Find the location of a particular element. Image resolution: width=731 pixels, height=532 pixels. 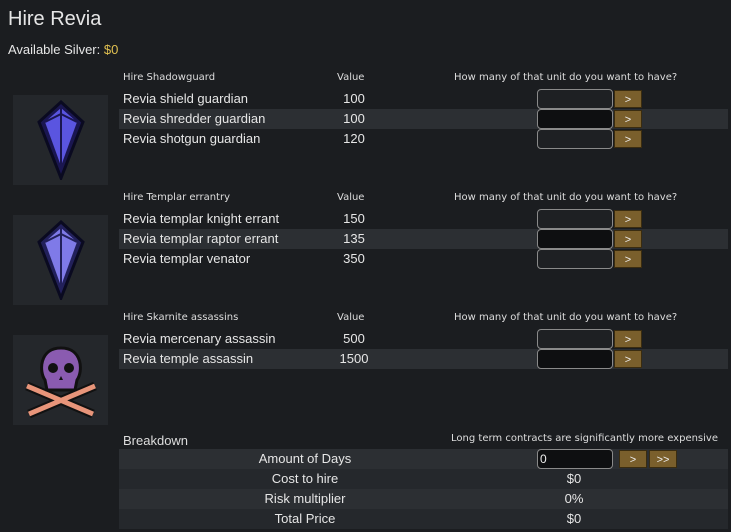

unit-row: Revia shotgun guardian 120 > is located at coordinates (423, 139).